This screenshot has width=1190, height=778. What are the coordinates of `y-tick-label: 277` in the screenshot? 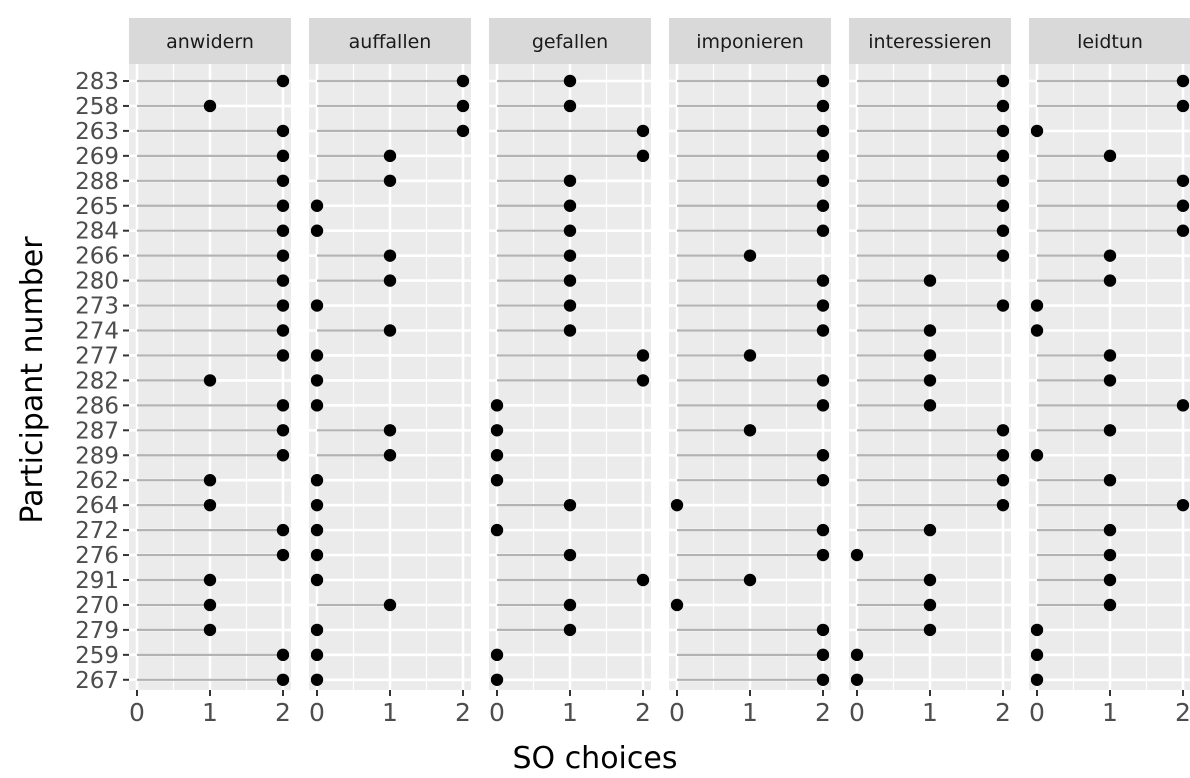 It's located at (97, 356).